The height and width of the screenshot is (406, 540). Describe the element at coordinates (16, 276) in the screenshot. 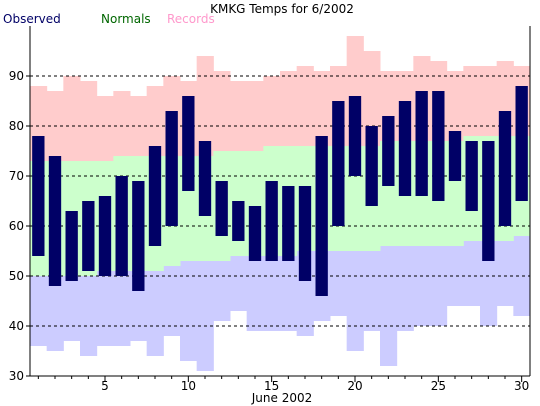

I see `y-tick-label: 50` at that location.